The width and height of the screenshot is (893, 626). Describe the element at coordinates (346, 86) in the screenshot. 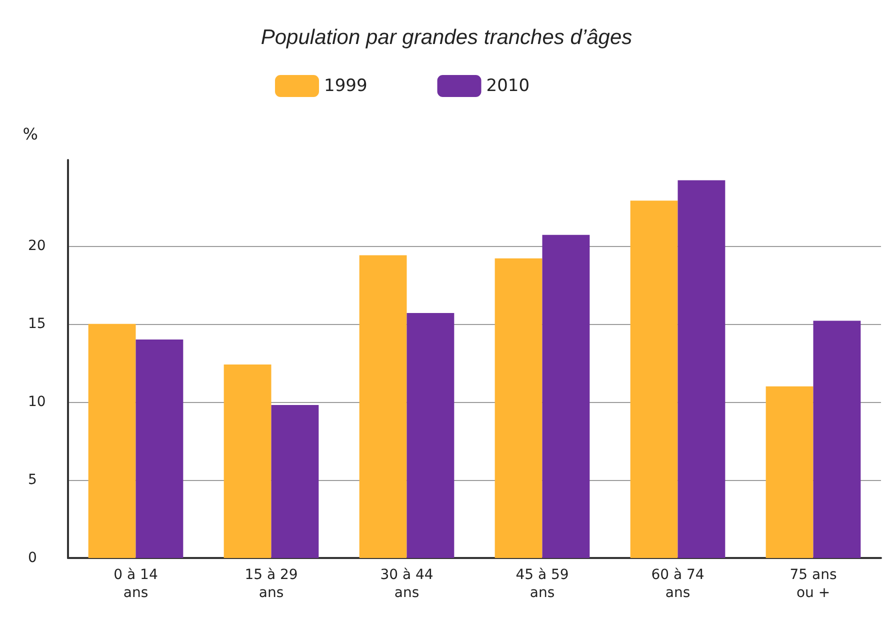

I see `legend-label: 1999` at that location.